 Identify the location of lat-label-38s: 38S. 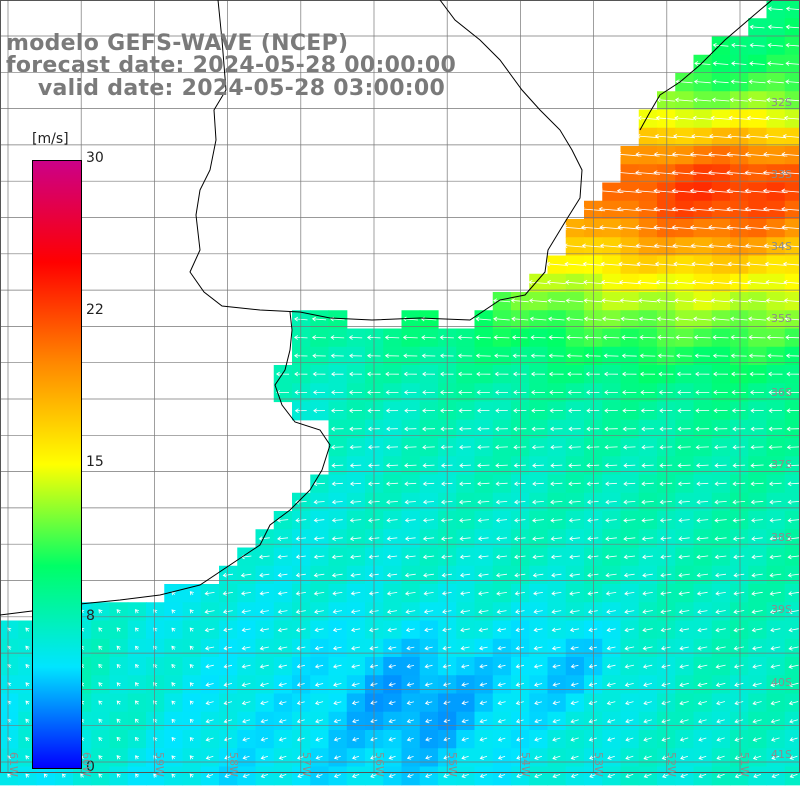
(781, 537).